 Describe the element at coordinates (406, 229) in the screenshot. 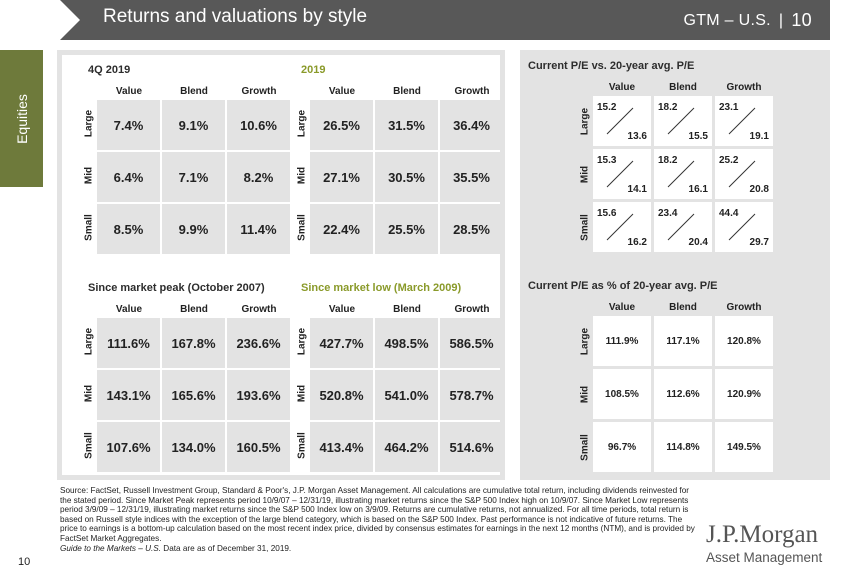

I see `return-cell: 25.5%` at that location.